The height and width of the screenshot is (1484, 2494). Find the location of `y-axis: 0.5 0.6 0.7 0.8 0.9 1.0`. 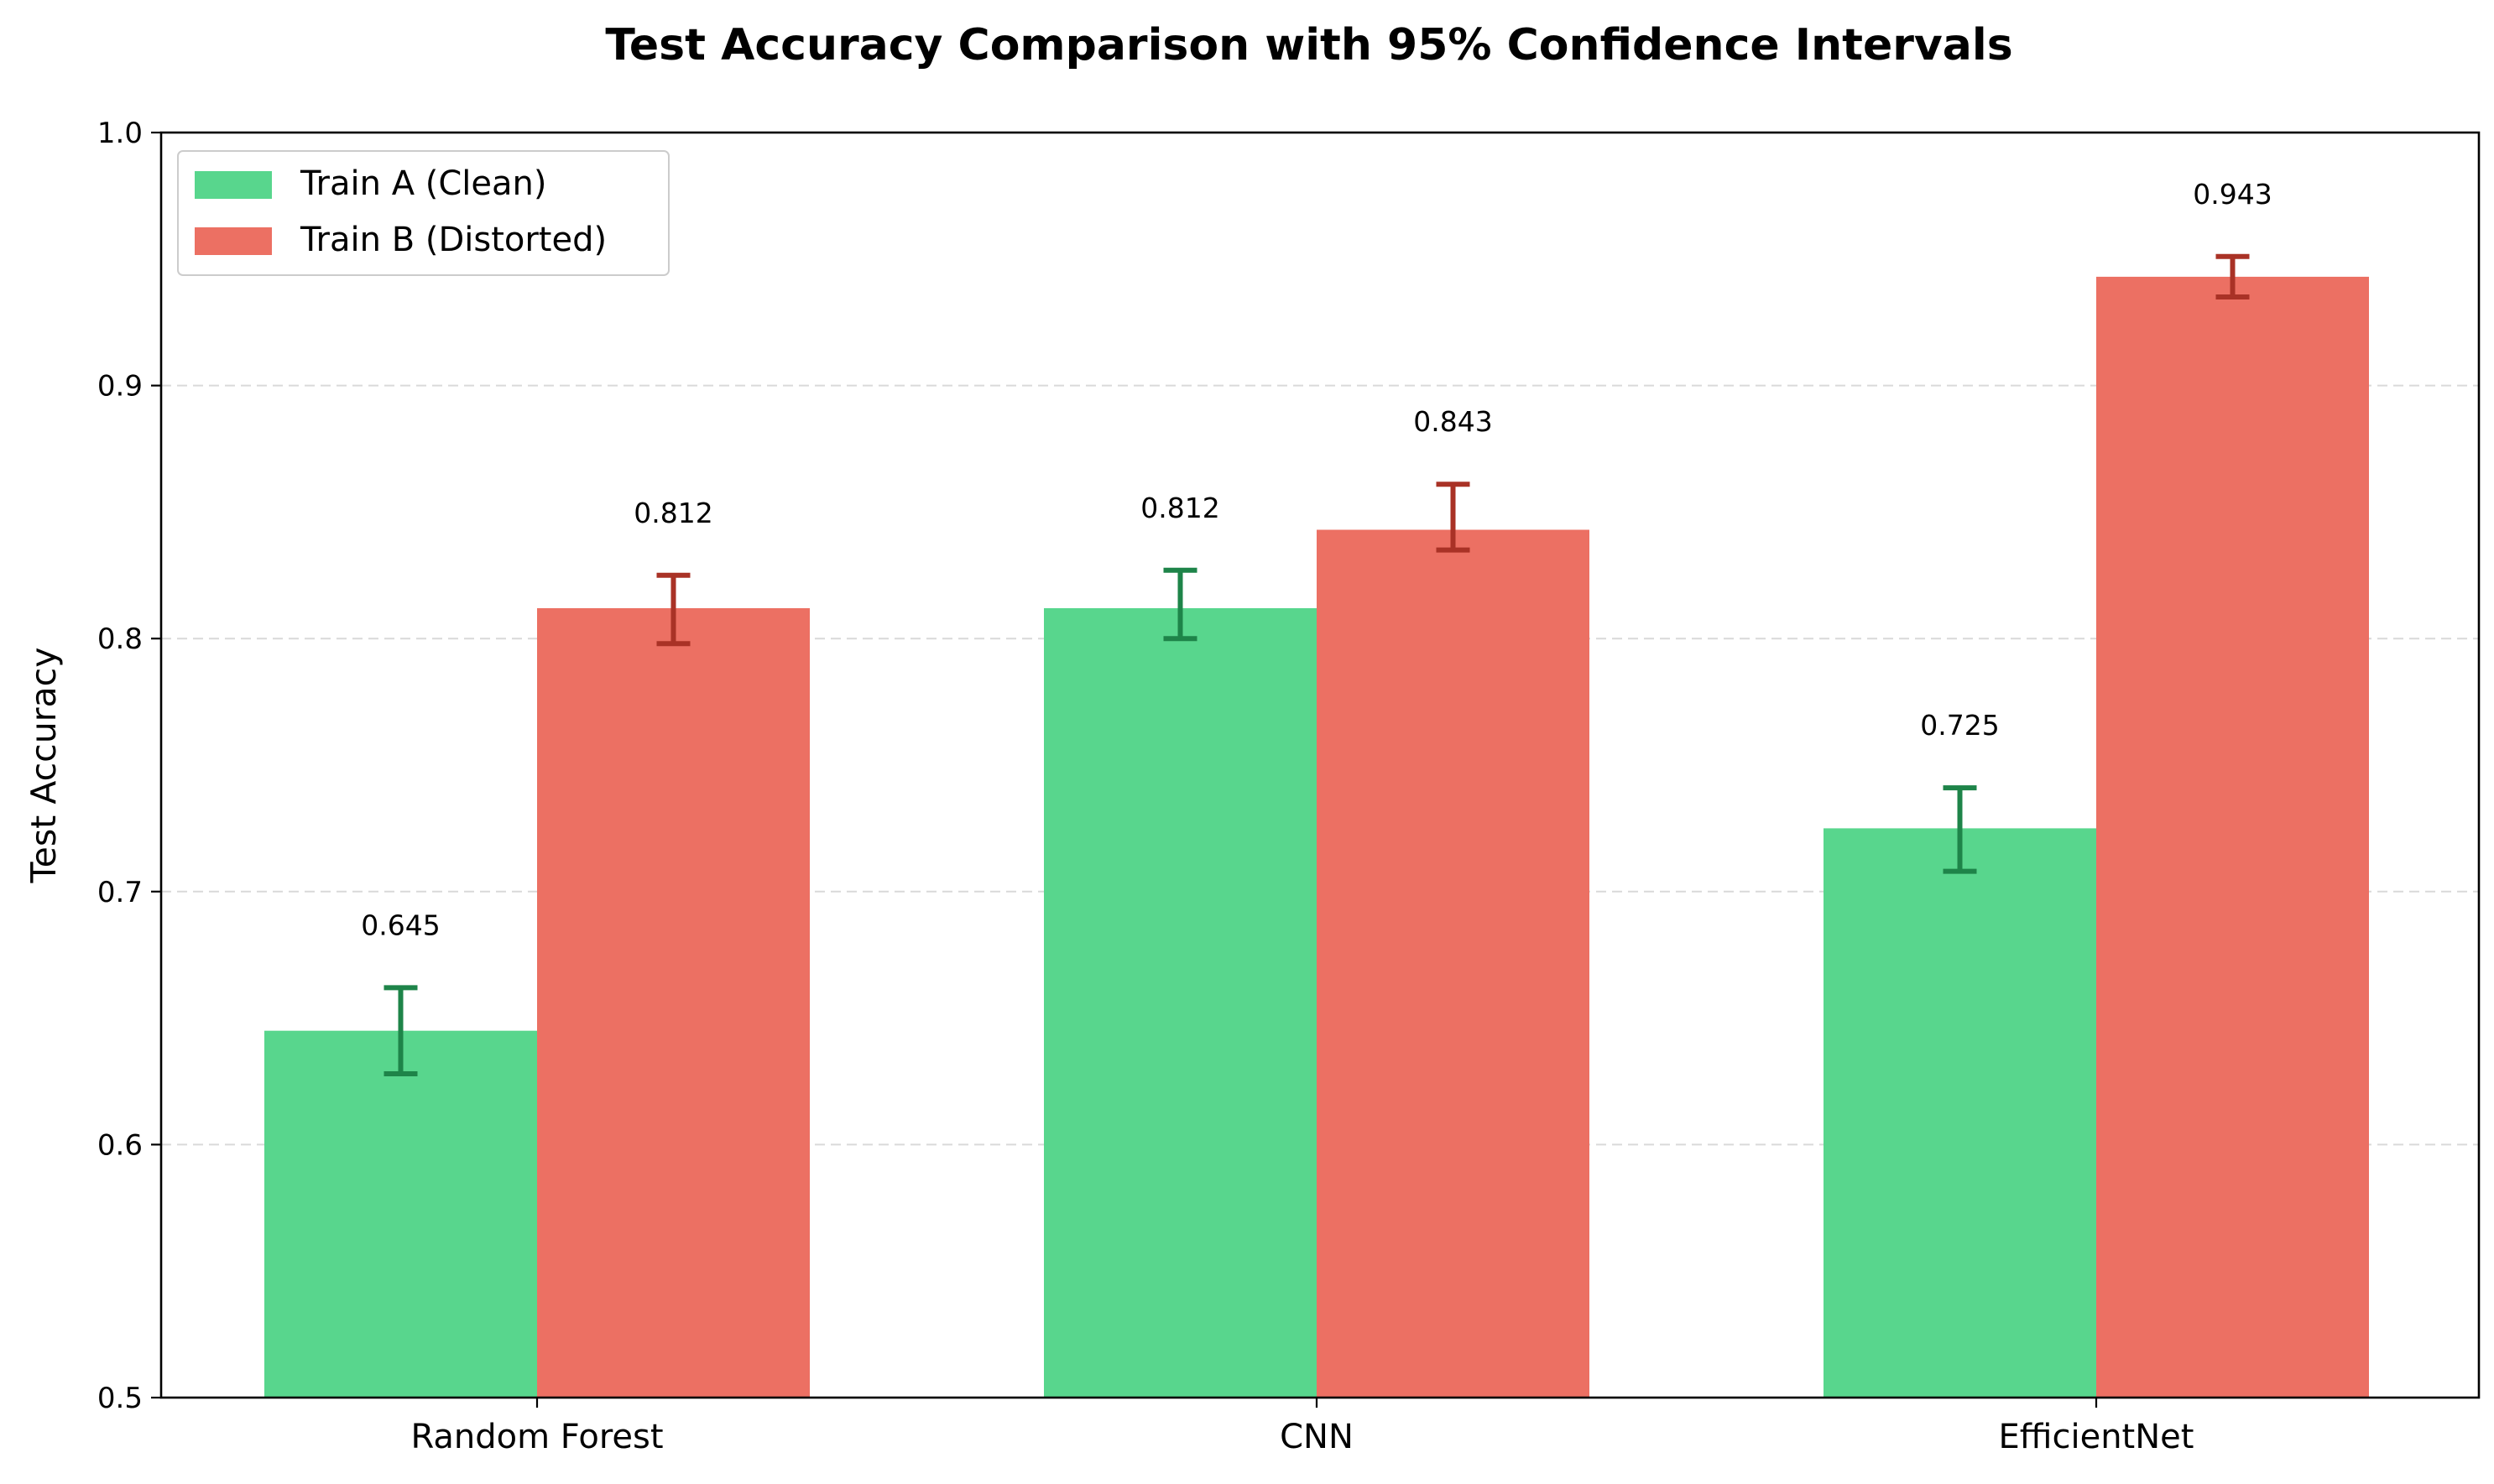

y-axis: 0.5 0.6 0.7 0.8 0.9 1.0 is located at coordinates (129, 766).